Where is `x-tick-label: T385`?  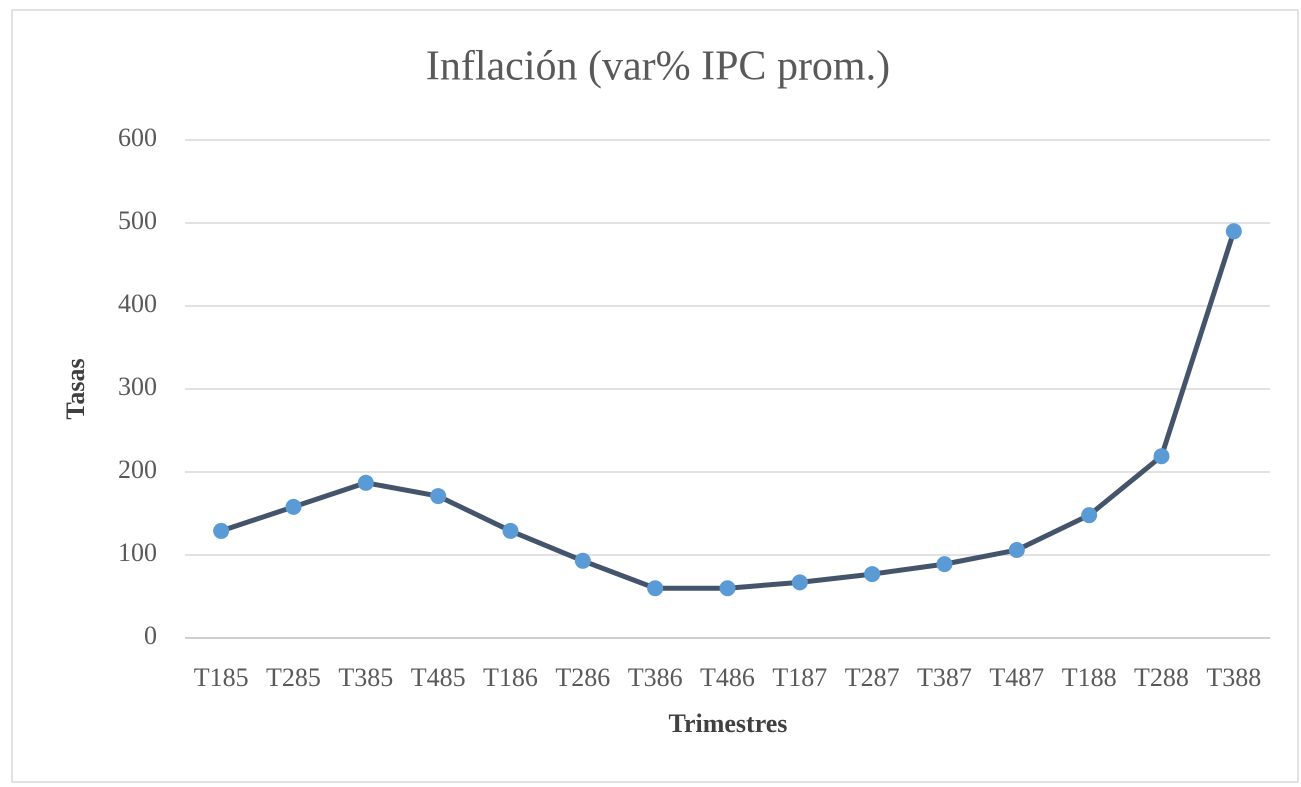 x-tick-label: T385 is located at coordinates (365, 677).